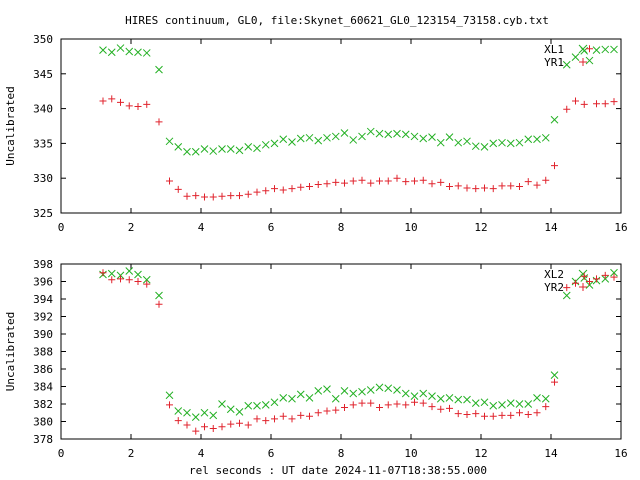 This screenshot has width=640, height=480. Describe the element at coordinates (554, 62) in the screenshot. I see `legend-label-YR1: YR1` at that location.